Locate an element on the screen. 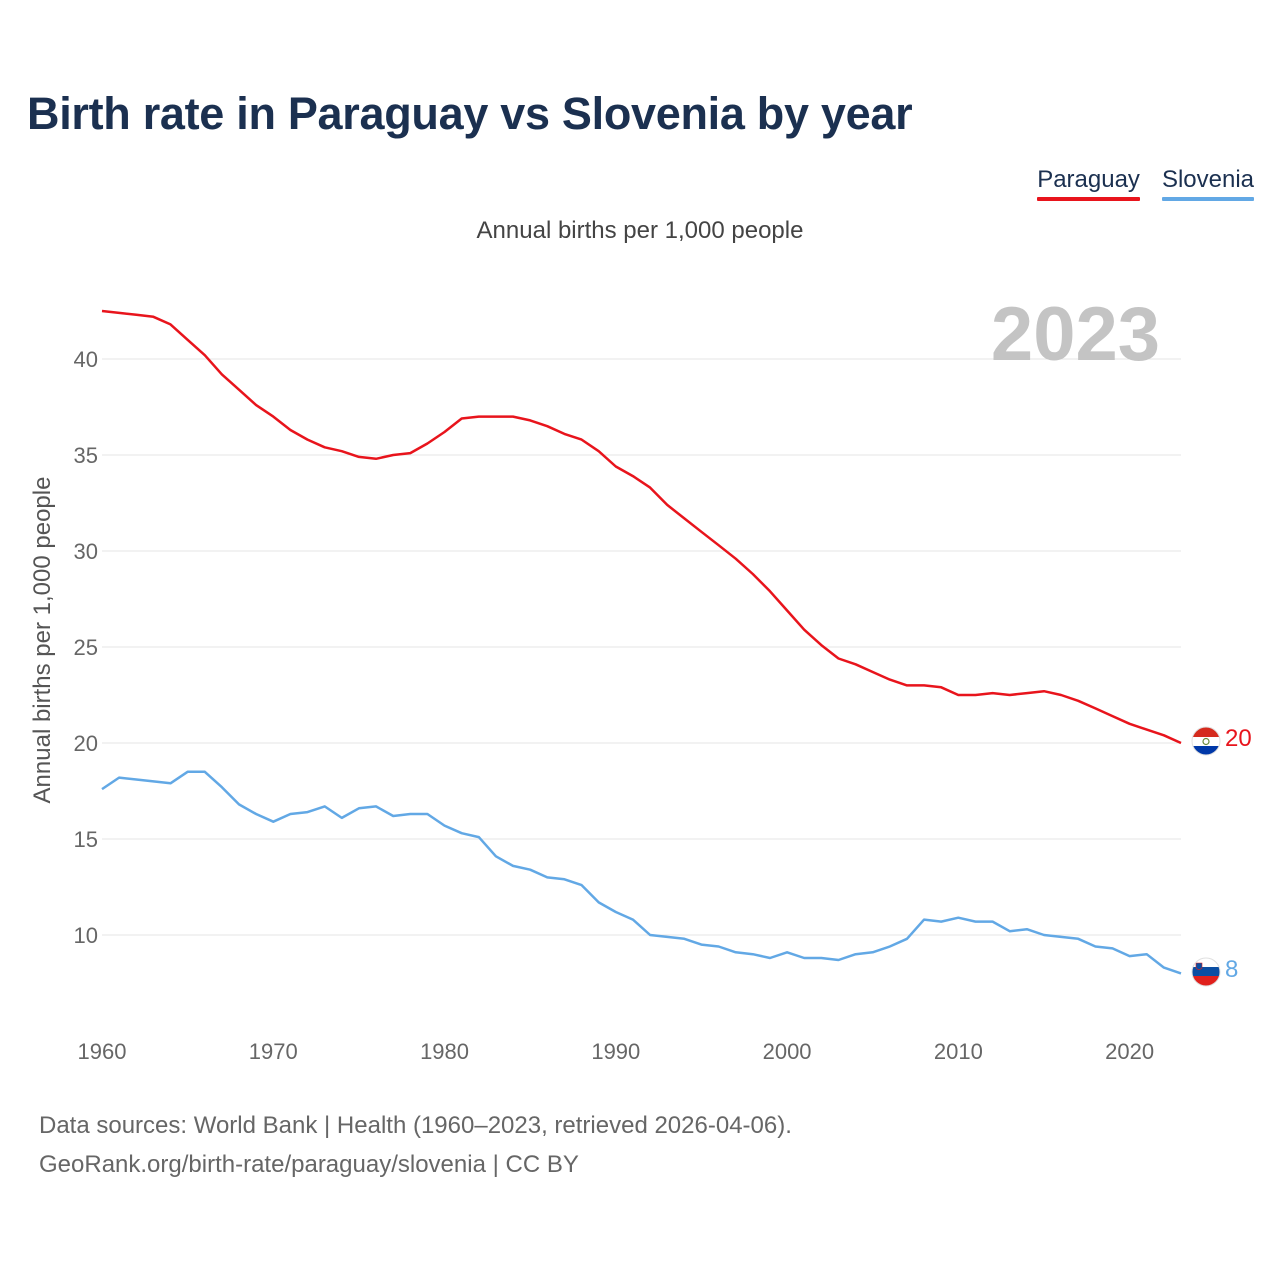 The width and height of the screenshot is (1280, 1280). x-tick-label-2010: 2010 is located at coordinates (958, 1051).